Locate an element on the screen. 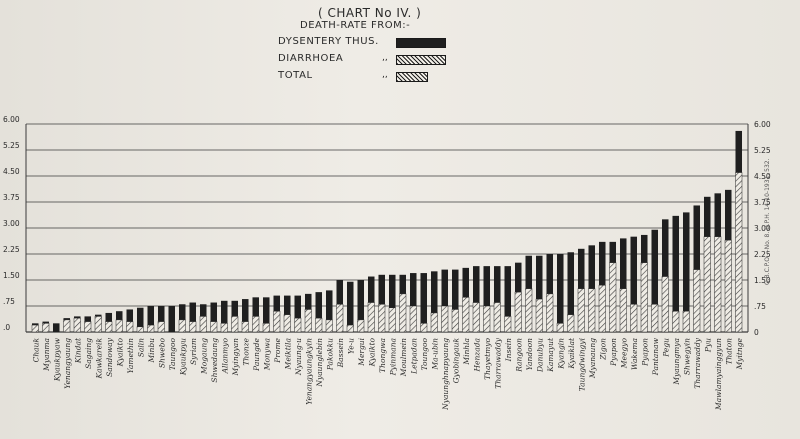  x-tick-label: Mawlamyainggyun is located at coordinates (718, 374).